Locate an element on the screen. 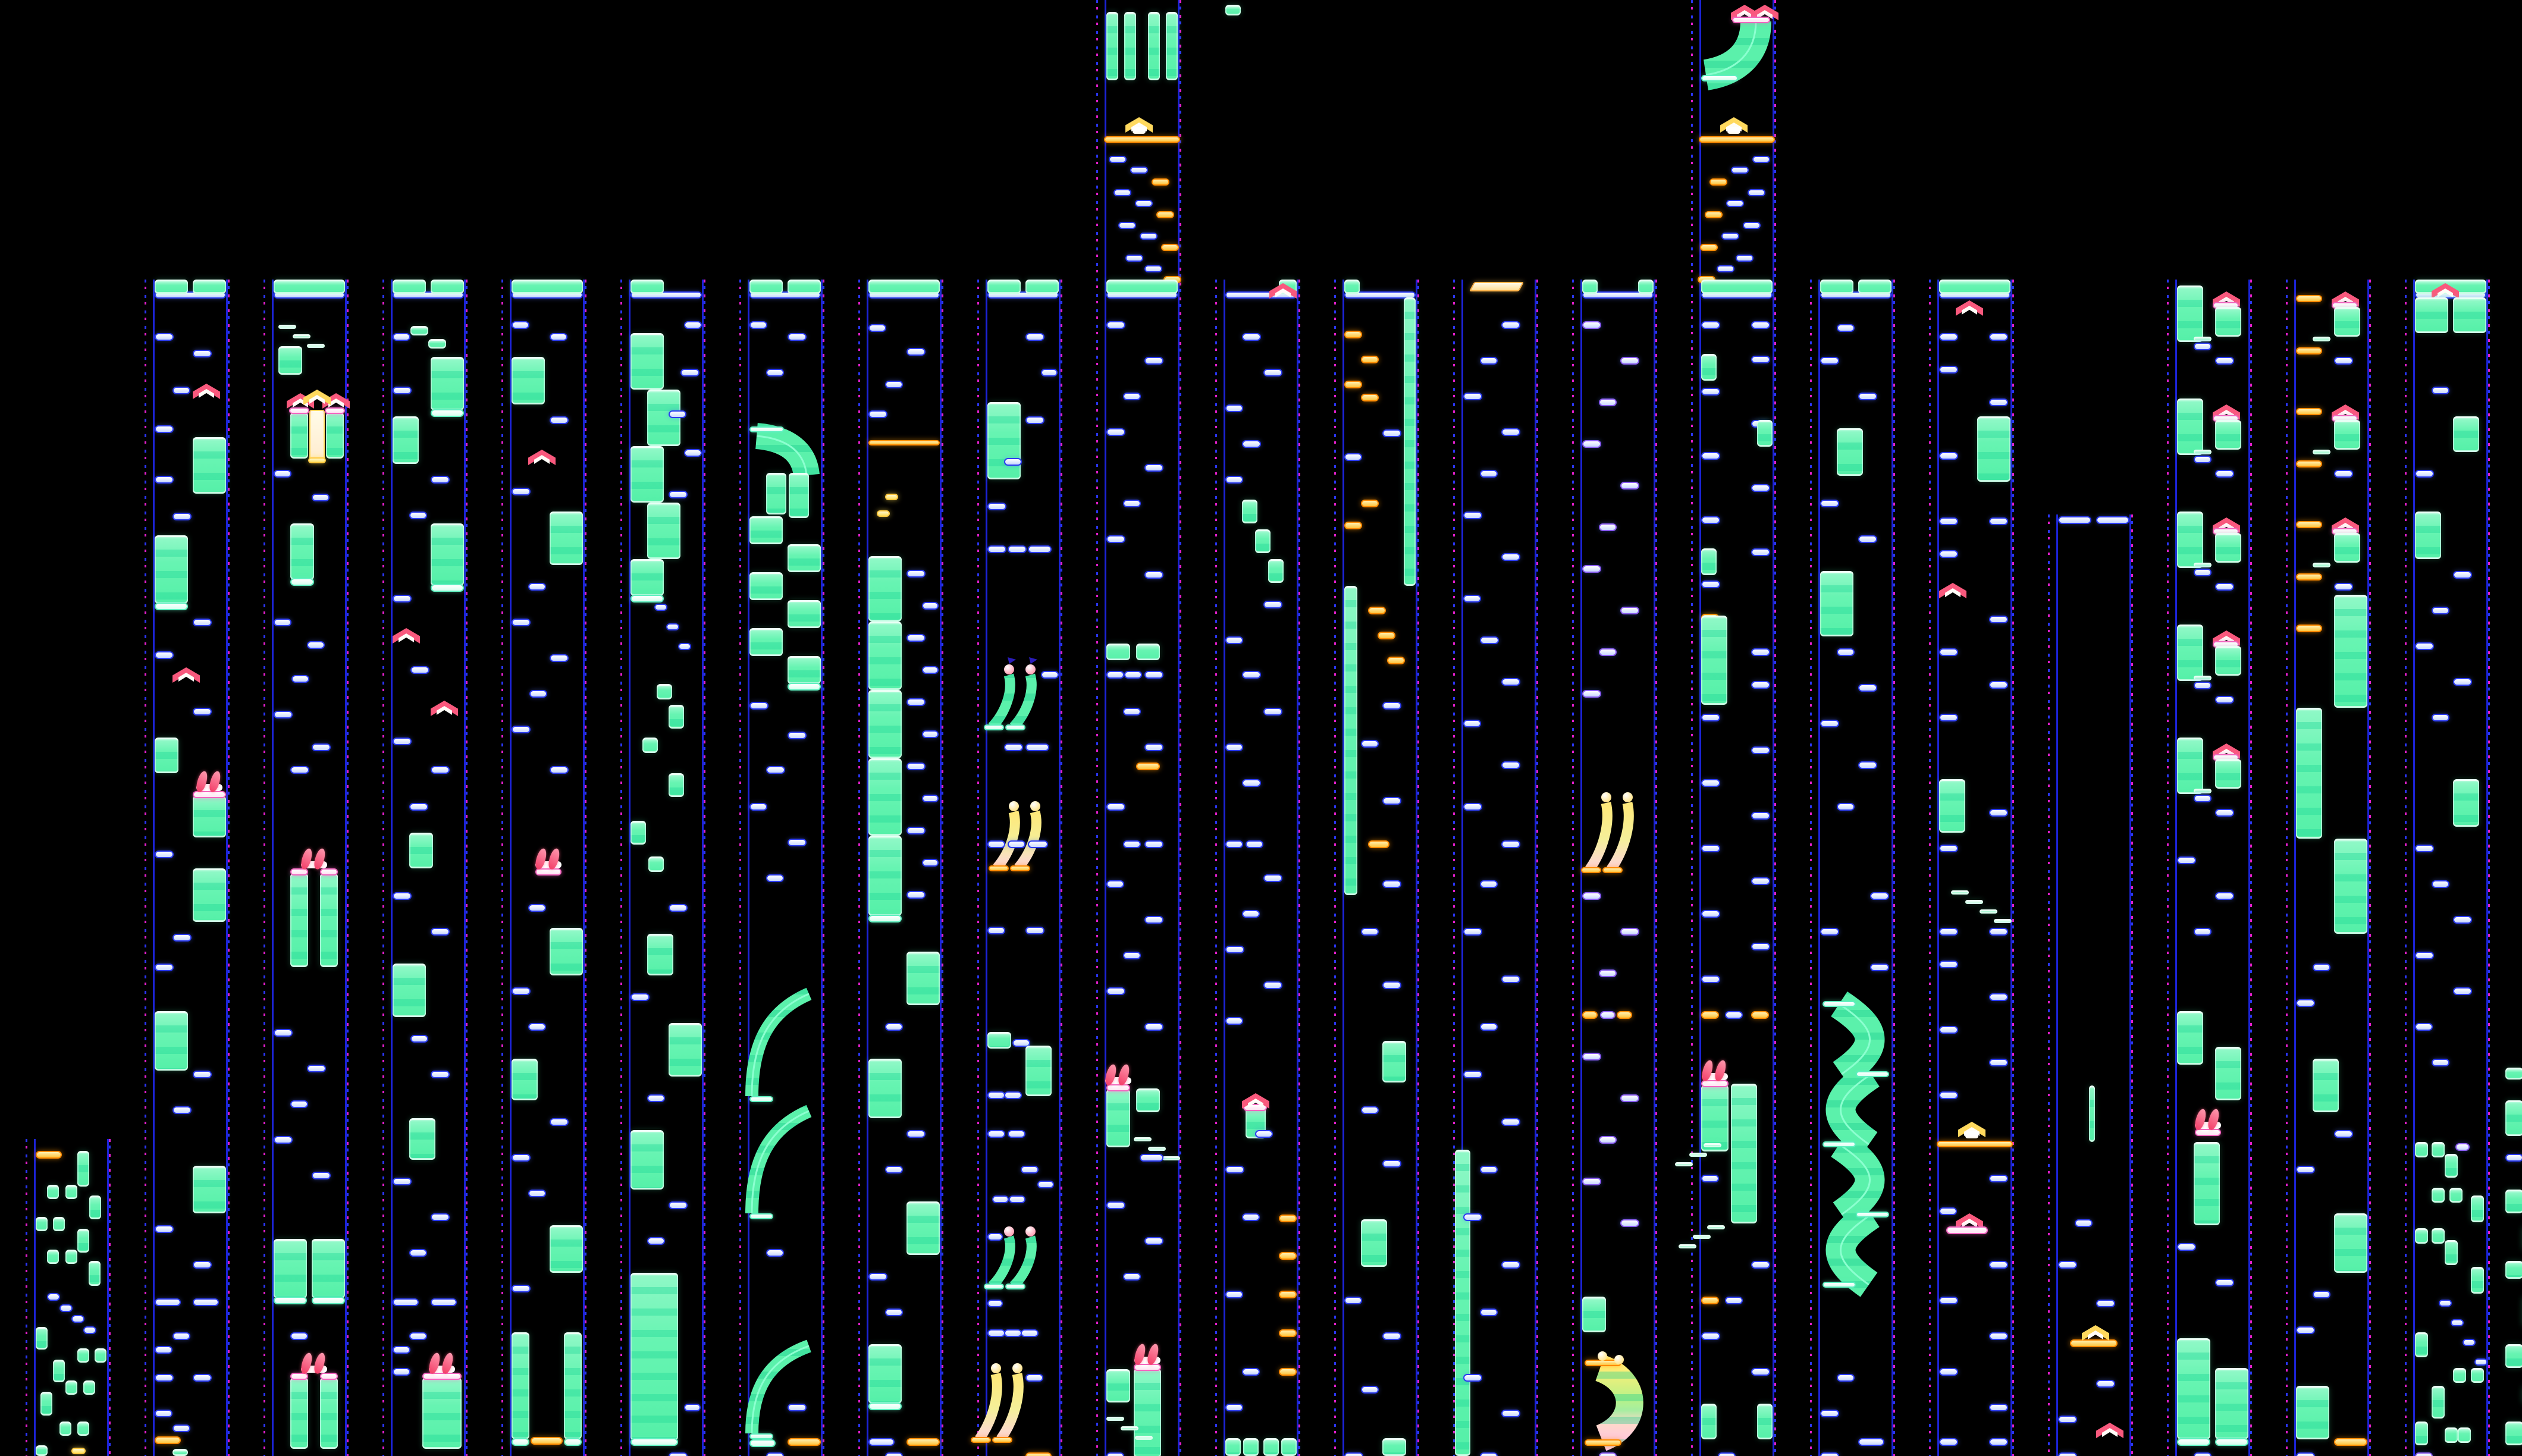 The image size is (2522, 1456). slide-base is located at coordinates (1720, 78).